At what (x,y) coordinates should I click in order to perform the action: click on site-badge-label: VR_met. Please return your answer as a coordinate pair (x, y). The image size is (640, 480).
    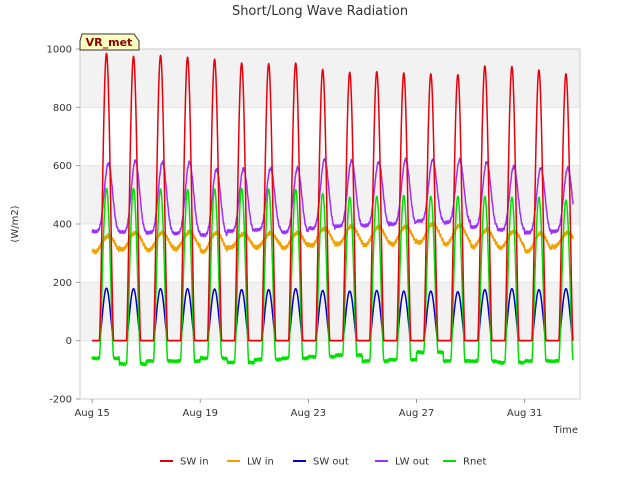
    Looking at the image, I should click on (109, 42).